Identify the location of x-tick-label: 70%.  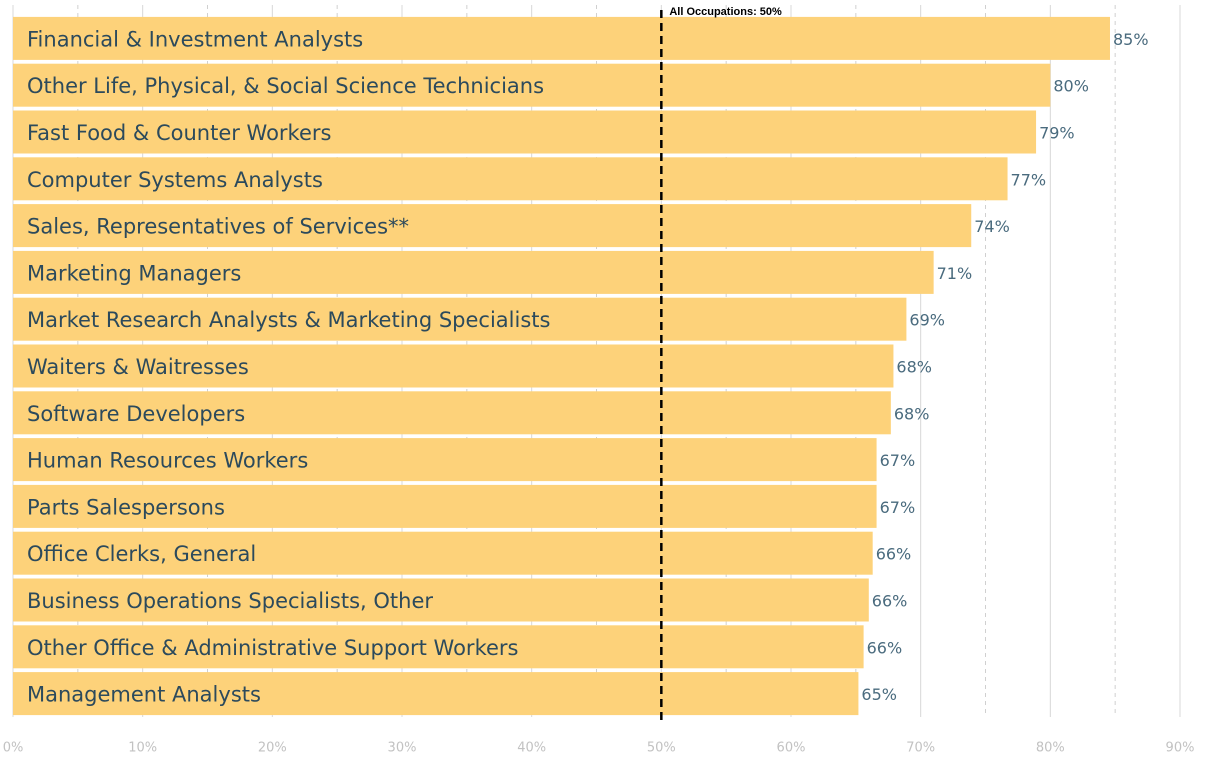
(920, 748).